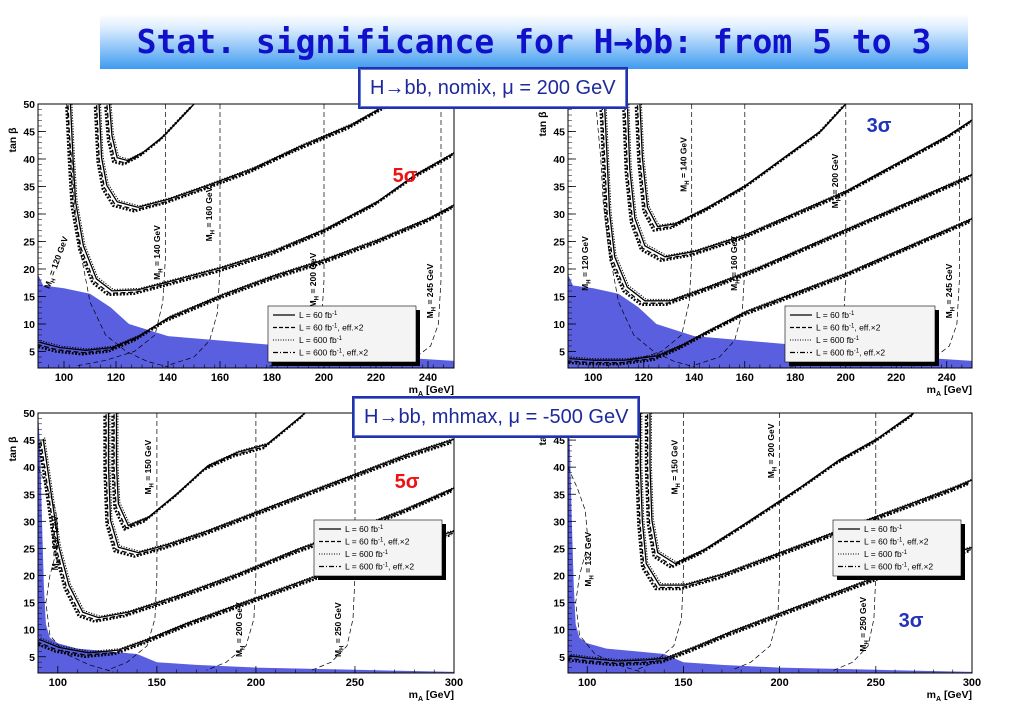 This screenshot has width=1023, height=708. I want to click on scenario-label-top: H→bb, nomix, μ = 200 GeV, so click(493, 88).